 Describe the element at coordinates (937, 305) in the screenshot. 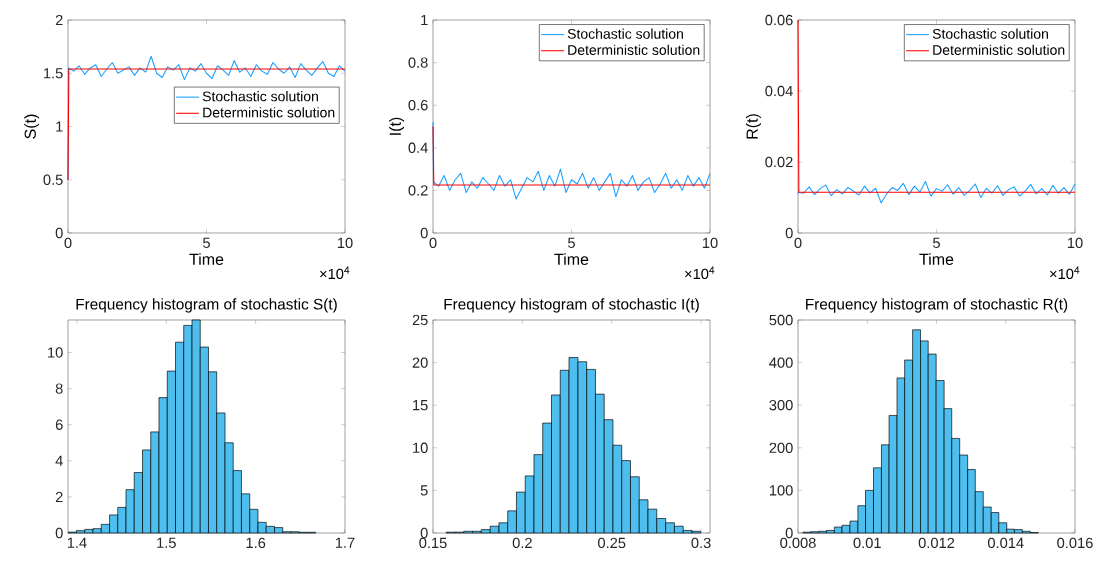

I see `chart-title: Frequency histogram of stochastic R(t)` at that location.